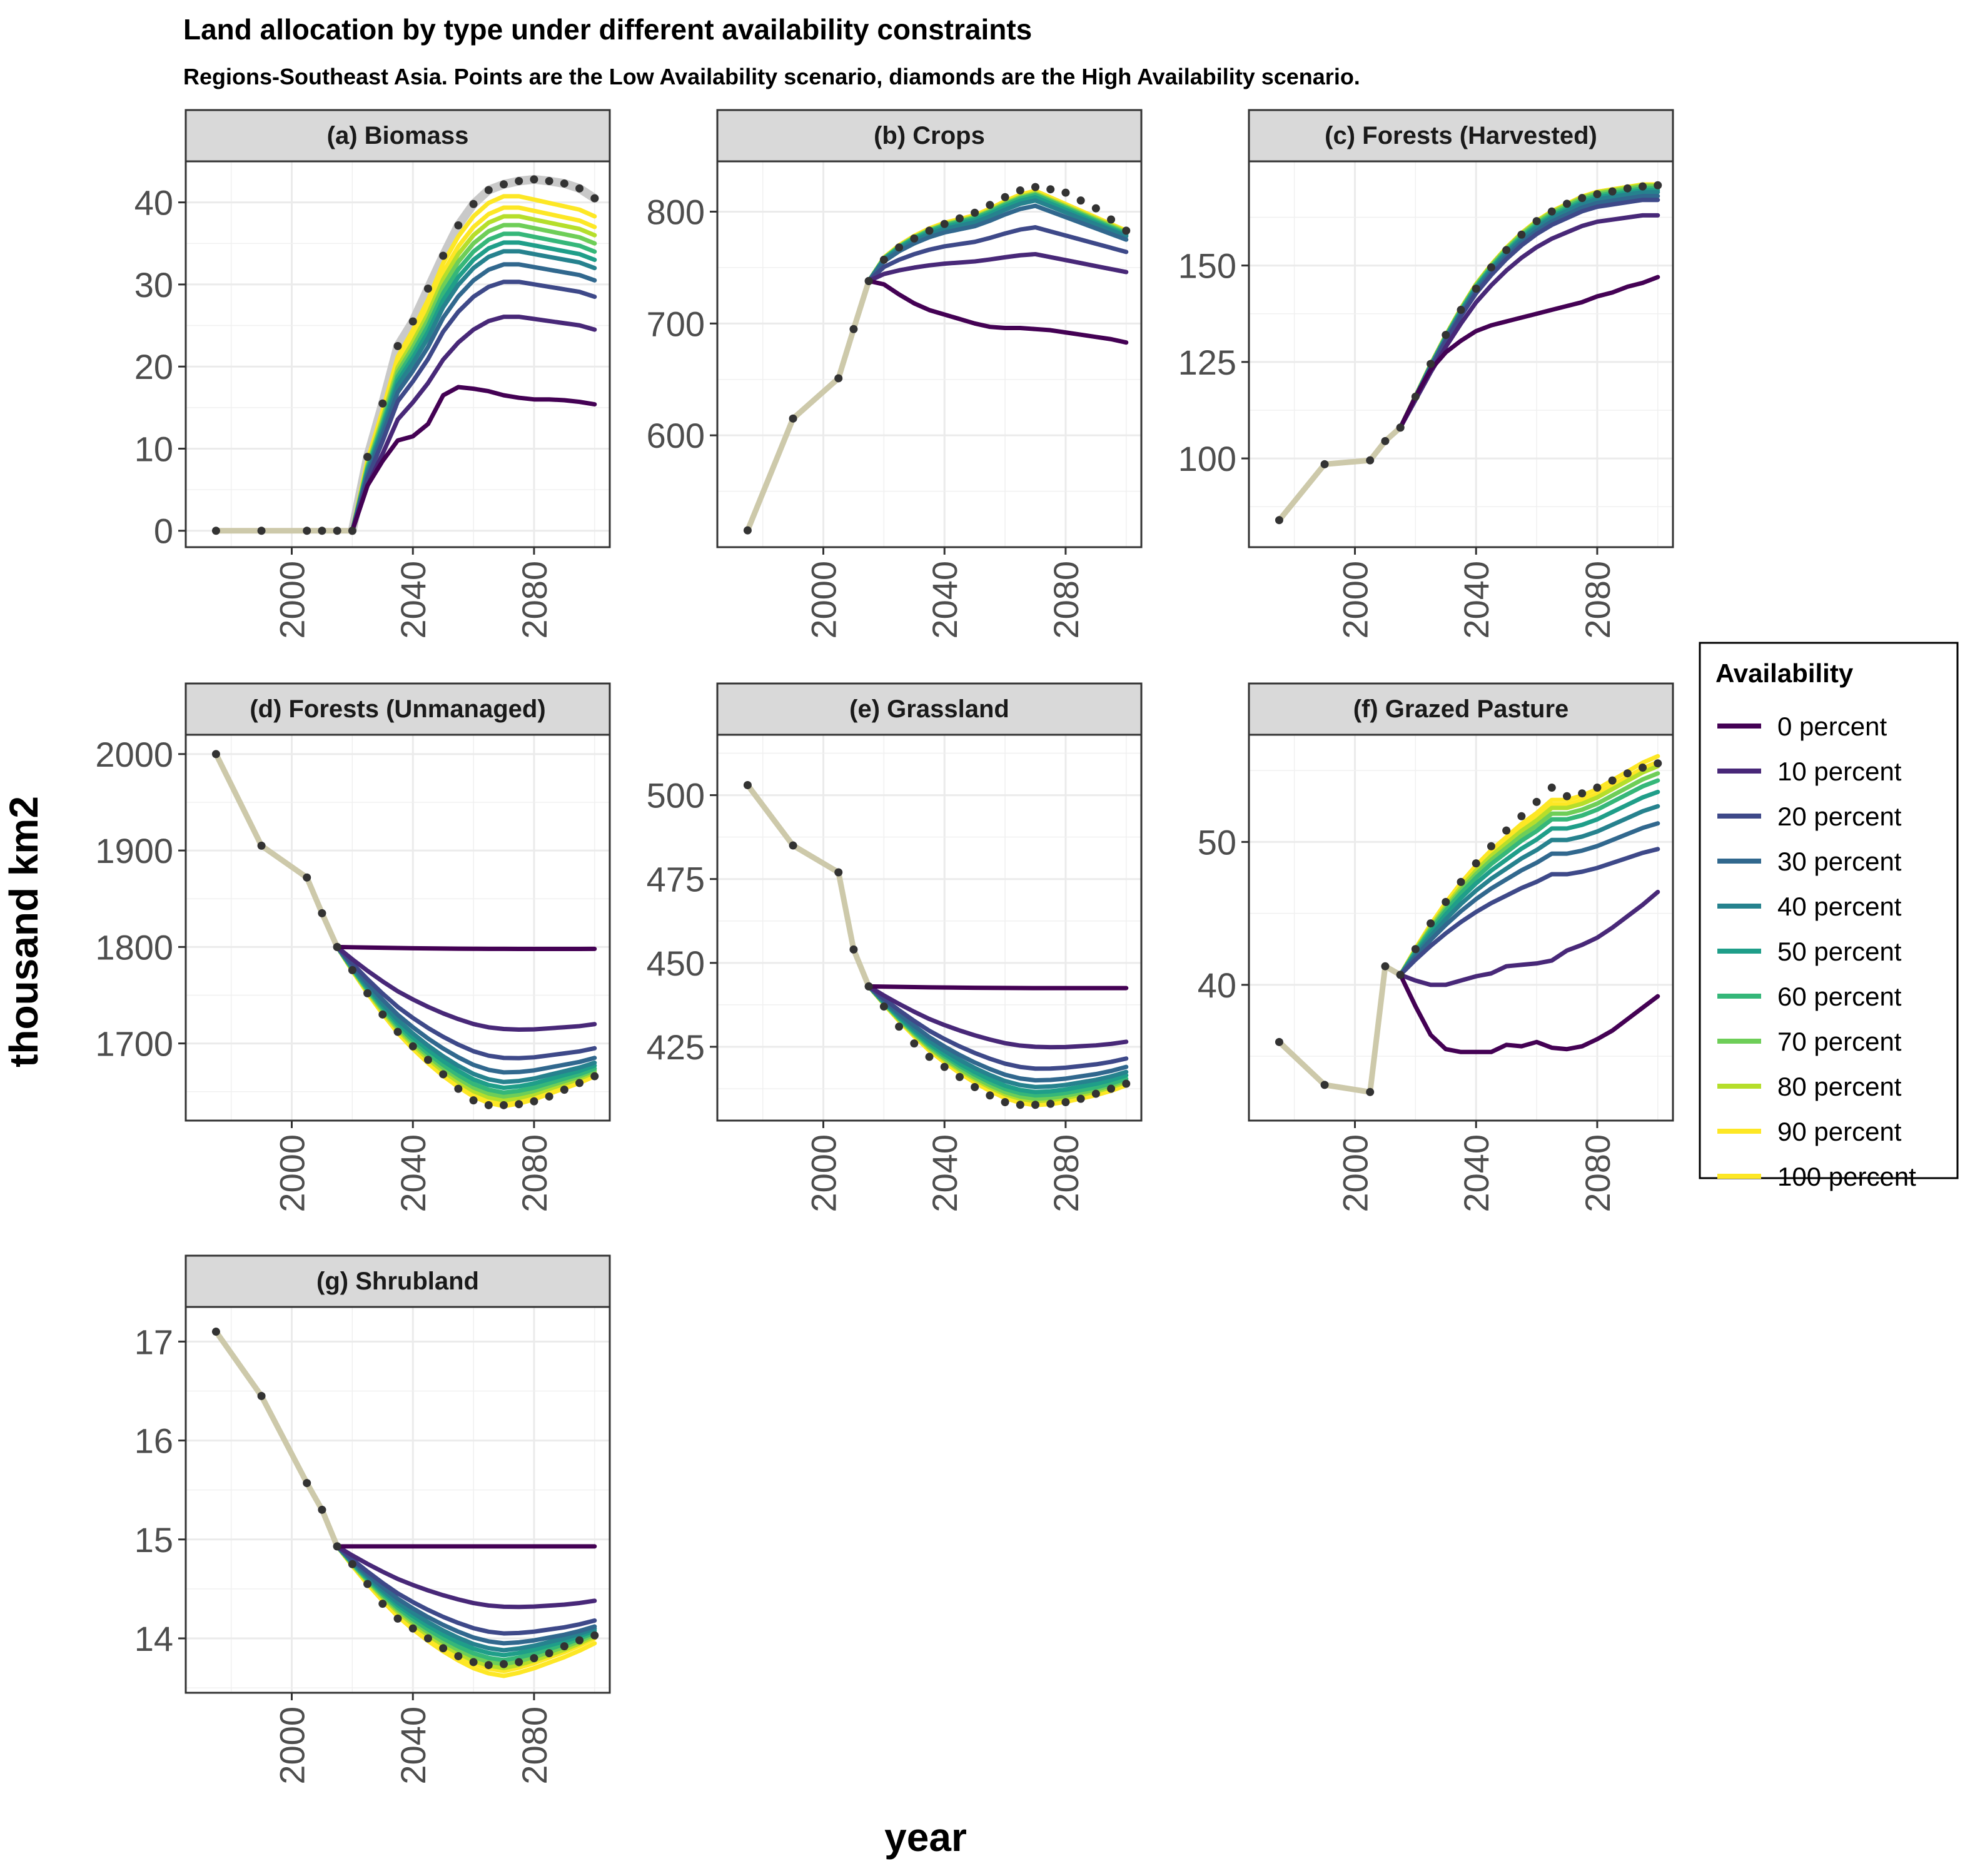 This screenshot has height=1876, width=1970. What do you see at coordinates (153, 366) in the screenshot?
I see `y-tick-label: 20` at bounding box center [153, 366].